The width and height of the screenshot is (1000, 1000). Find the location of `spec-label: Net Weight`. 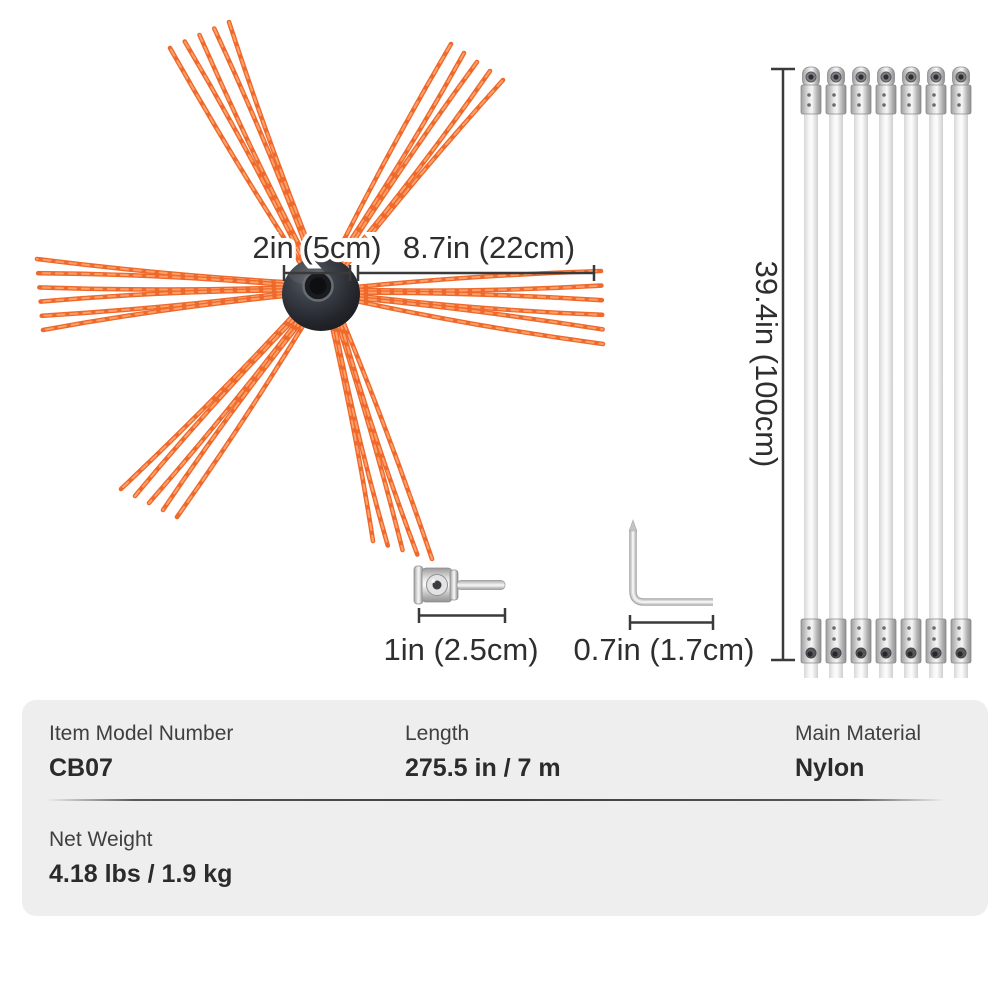

spec-label: Net Weight is located at coordinates (101, 839).